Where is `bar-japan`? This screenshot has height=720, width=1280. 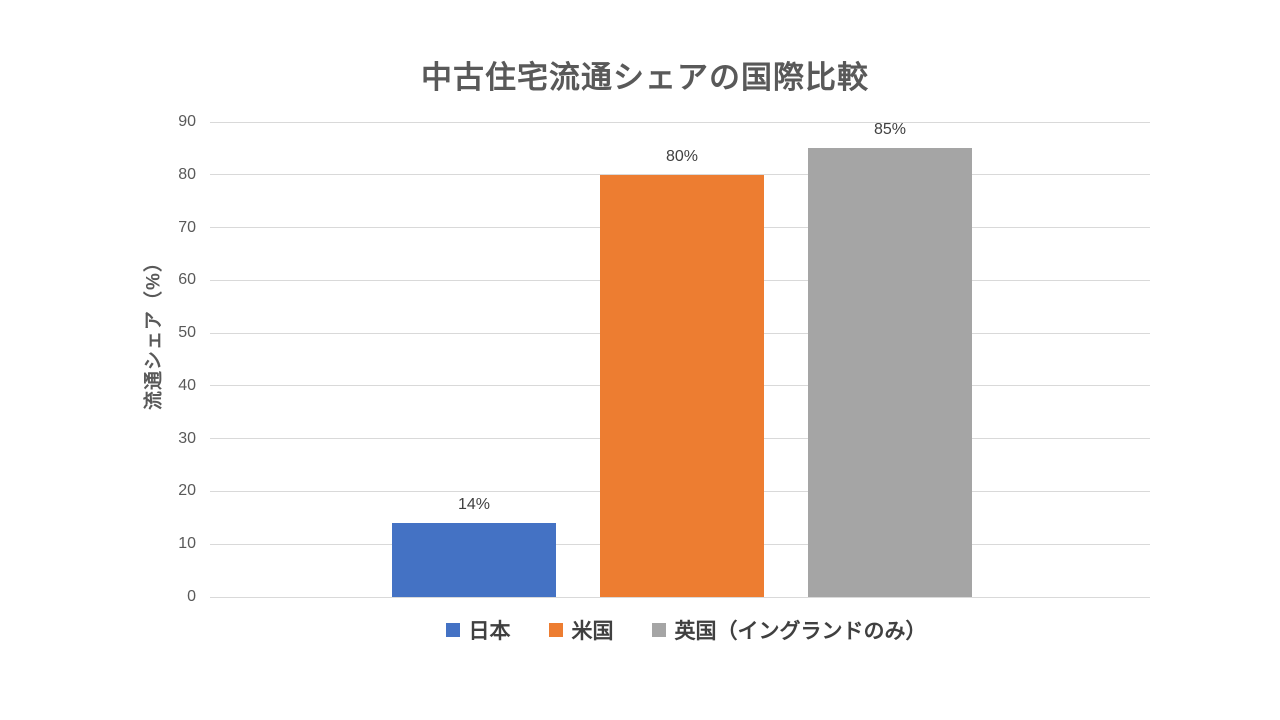 bar-japan is located at coordinates (474, 560).